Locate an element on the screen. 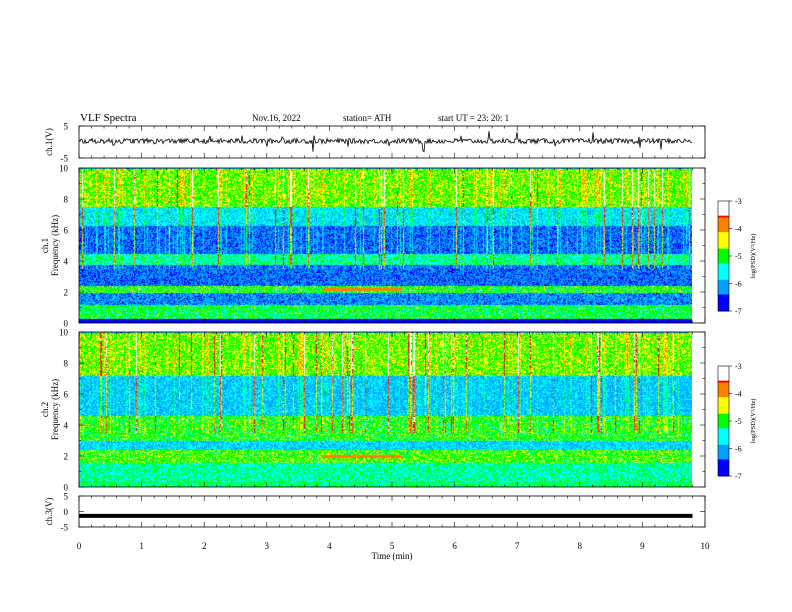  colorbar-tick-label: -7 is located at coordinates (738, 476).